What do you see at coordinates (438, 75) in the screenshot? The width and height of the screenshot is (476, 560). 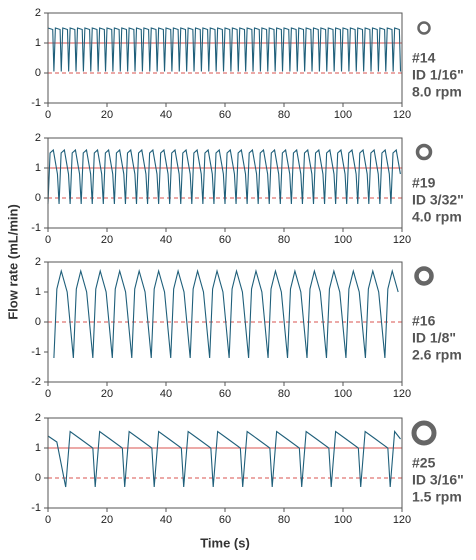 I see `panel-annotation: ID 1/16"` at bounding box center [438, 75].